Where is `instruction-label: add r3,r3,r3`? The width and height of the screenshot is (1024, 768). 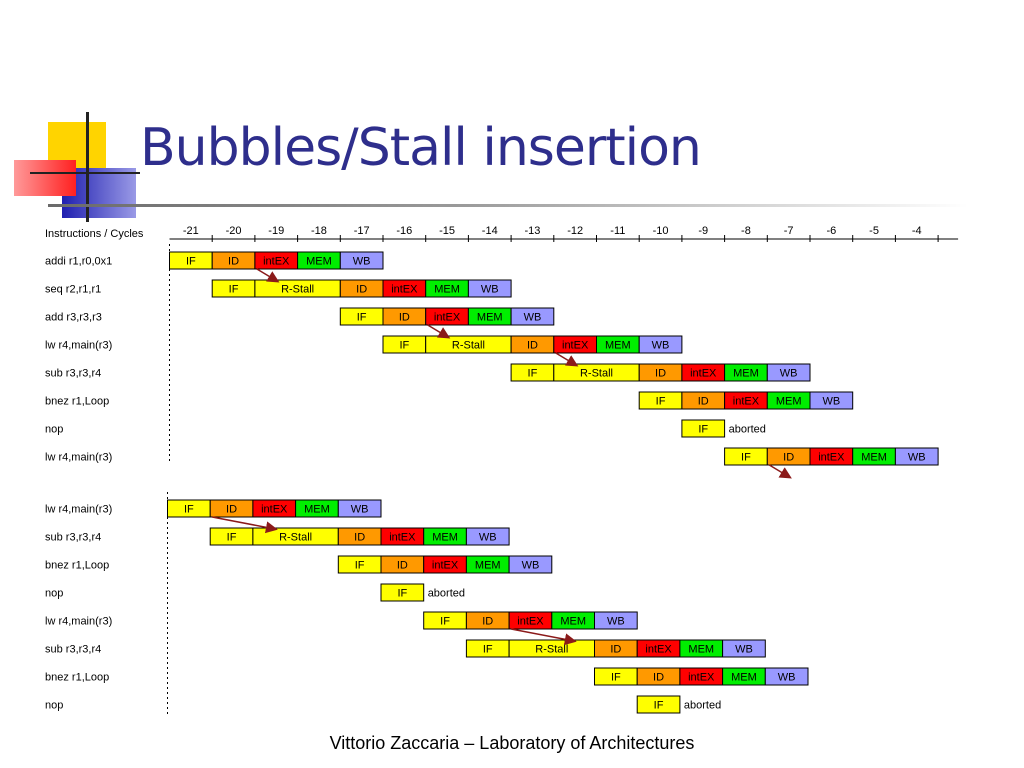 instruction-label: add r3,r3,r3 is located at coordinates (73, 318).